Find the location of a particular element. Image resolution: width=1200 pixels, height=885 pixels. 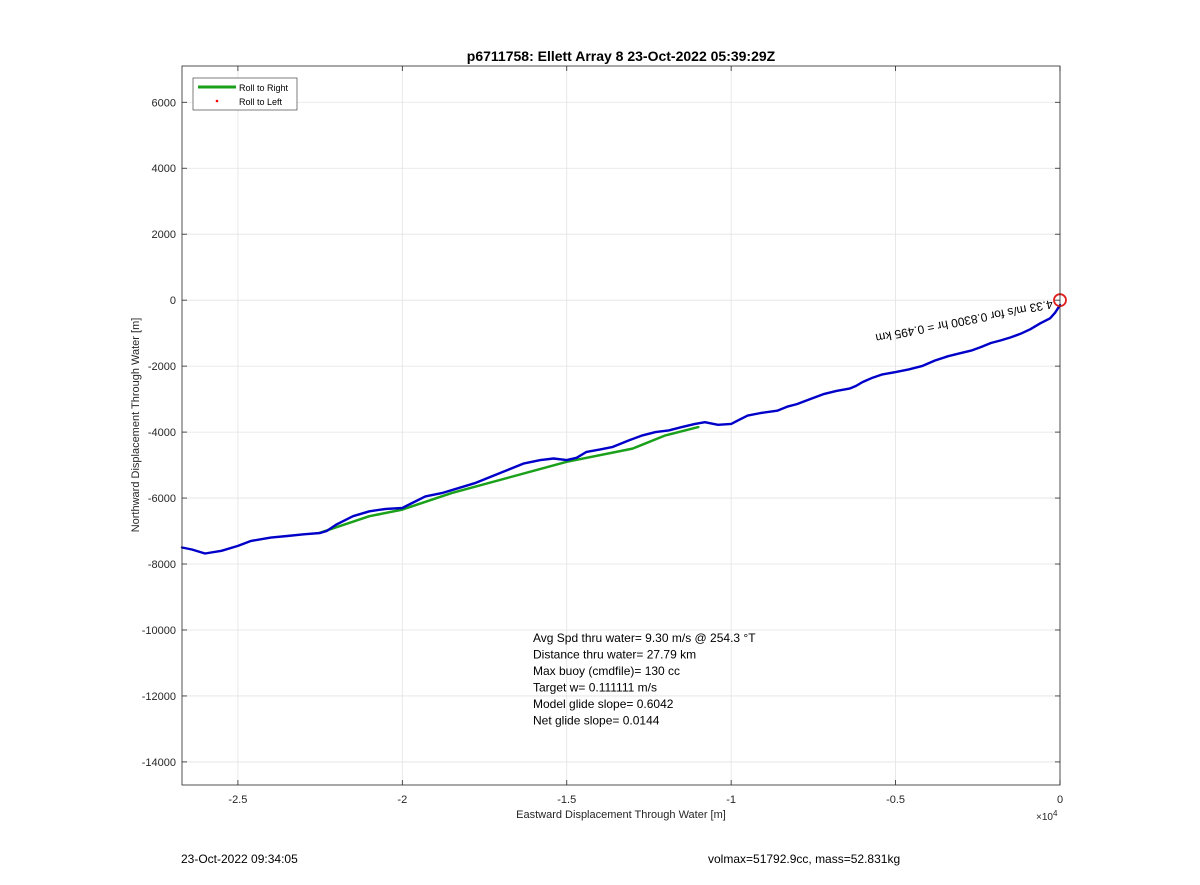

y-tick-label: -2000 is located at coordinates (162, 367).